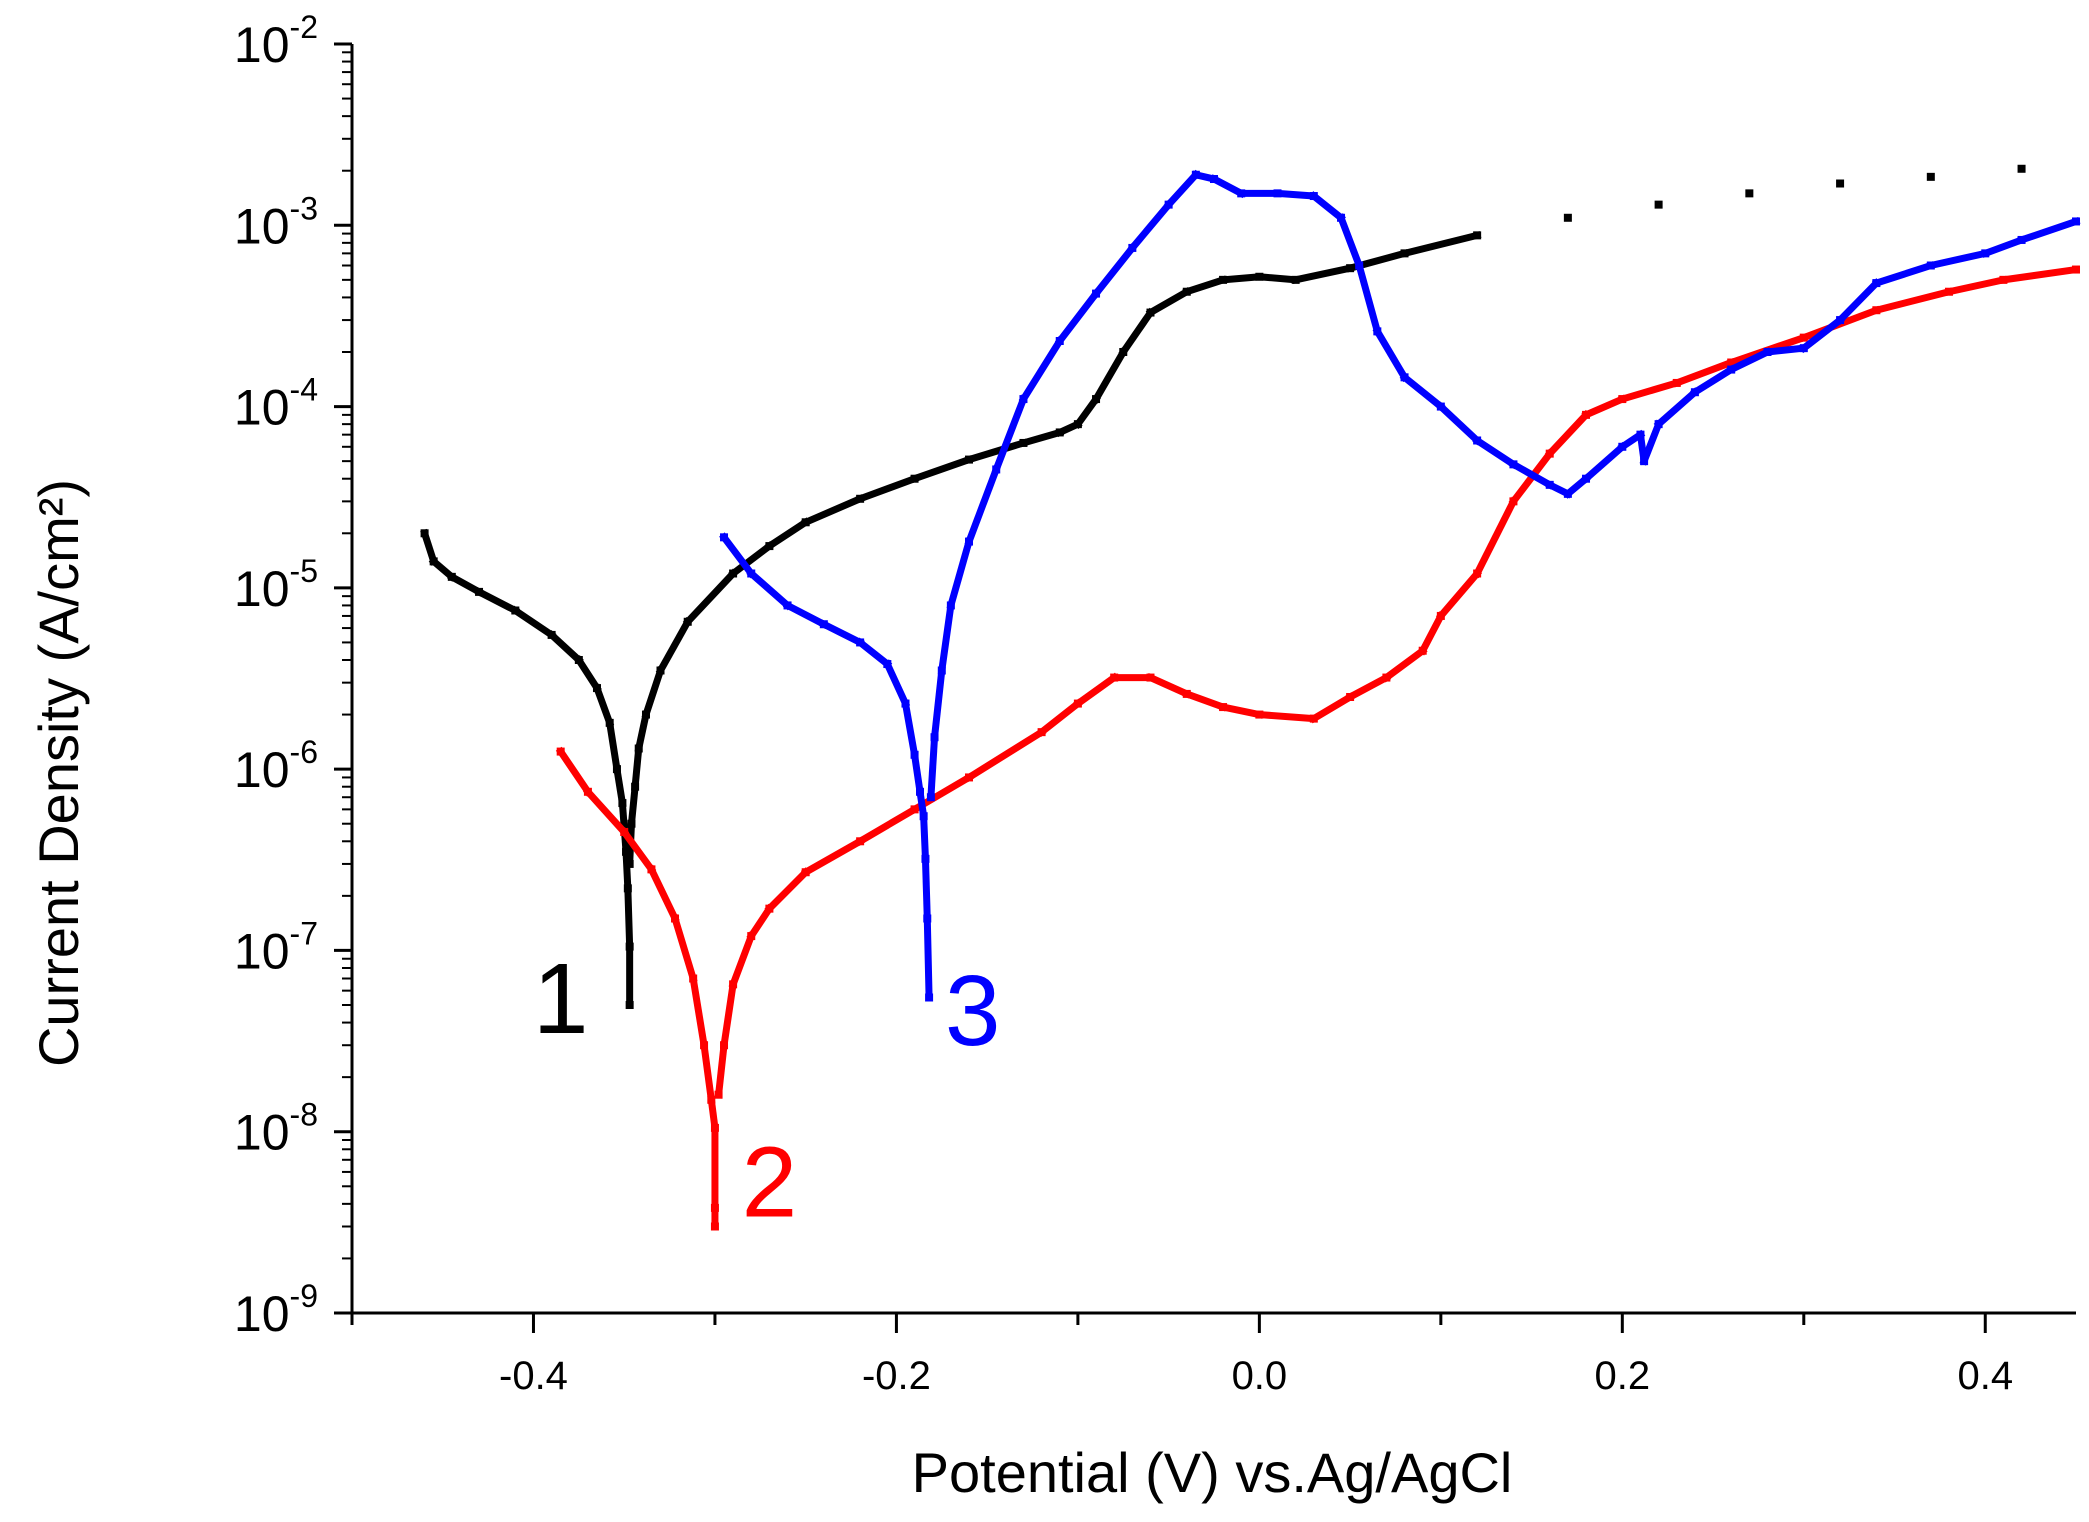  What do you see at coordinates (767, 1091) in the screenshot?
I see `series-labels: 1 2 3` at bounding box center [767, 1091].